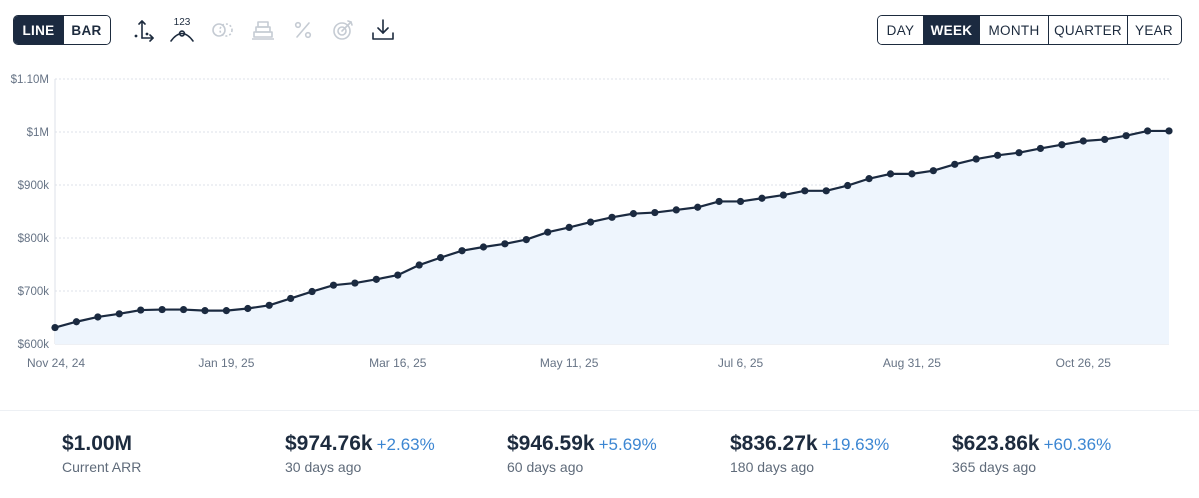  What do you see at coordinates (30, 80) in the screenshot?
I see `y-tick-label: $1.10M` at bounding box center [30, 80].